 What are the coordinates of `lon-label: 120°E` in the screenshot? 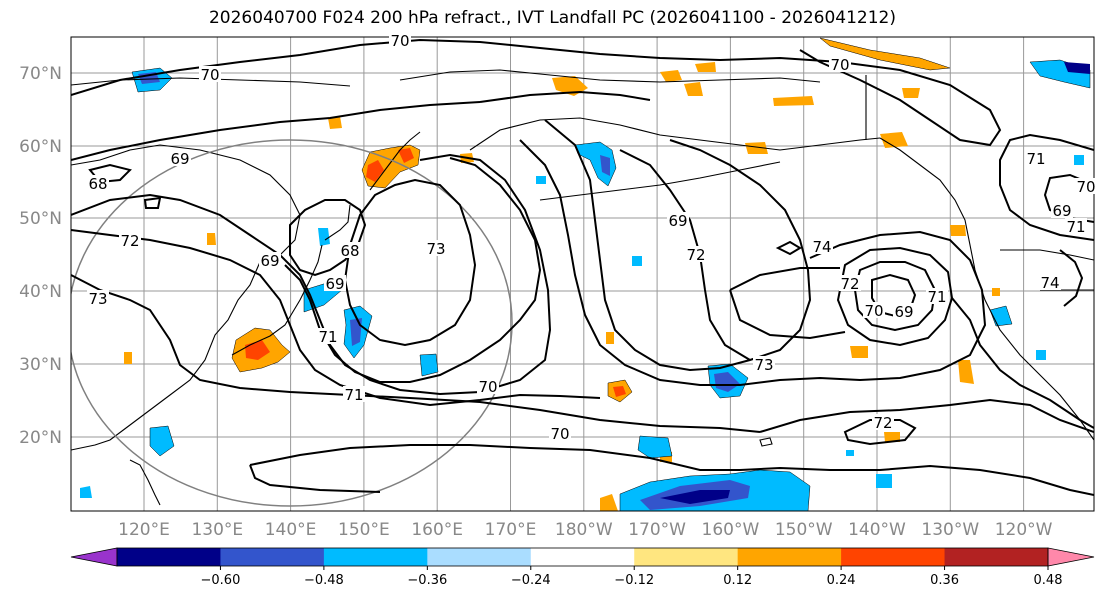 It's located at (144, 530).